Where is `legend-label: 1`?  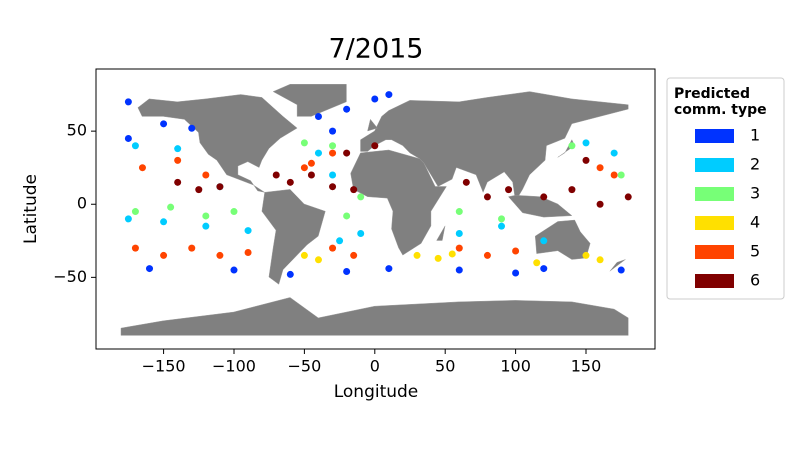
legend-label: 1 is located at coordinates (755, 135).